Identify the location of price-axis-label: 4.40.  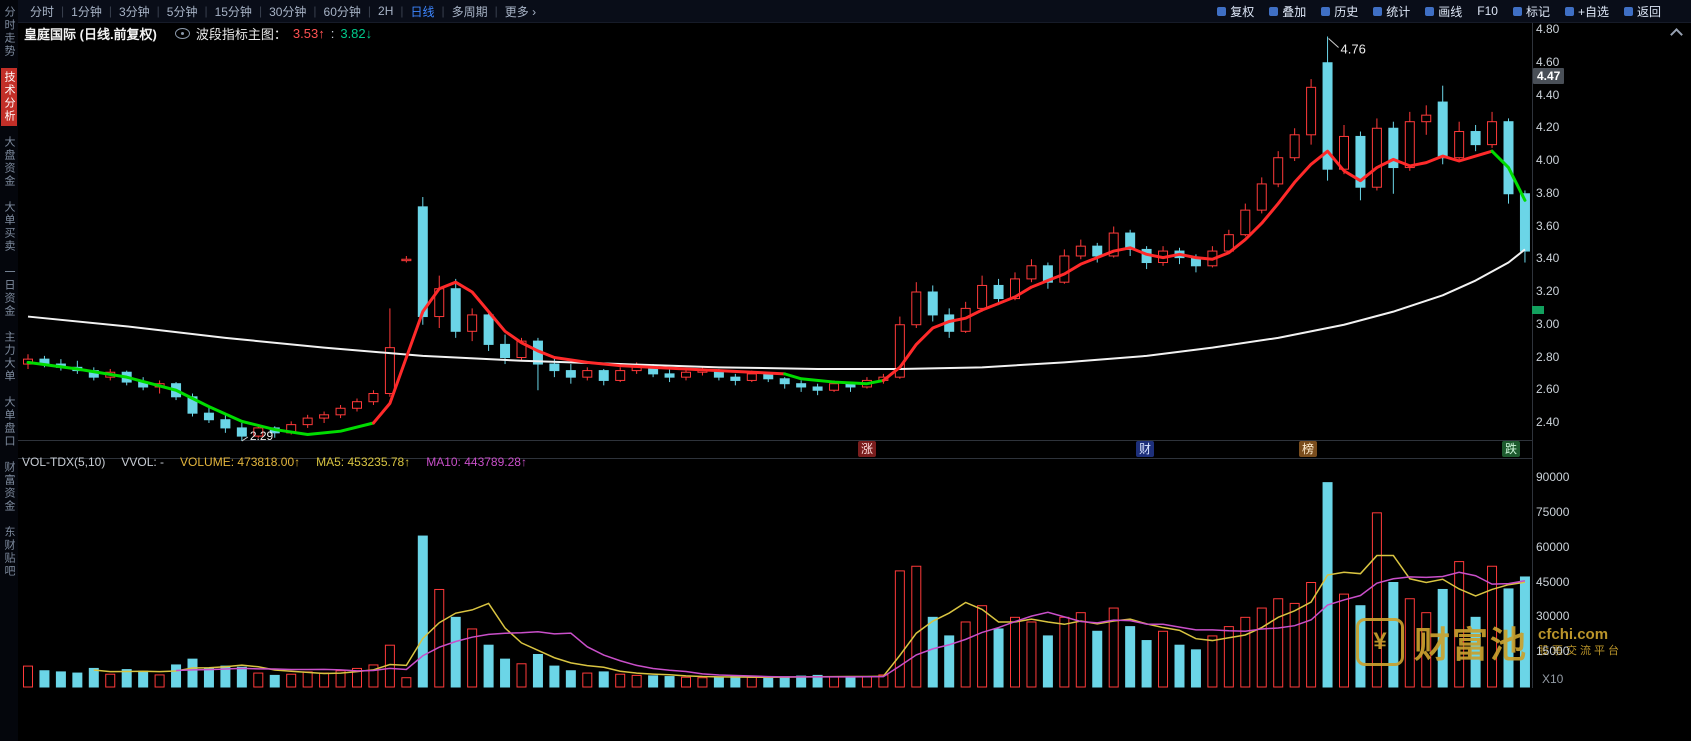
(1548, 94).